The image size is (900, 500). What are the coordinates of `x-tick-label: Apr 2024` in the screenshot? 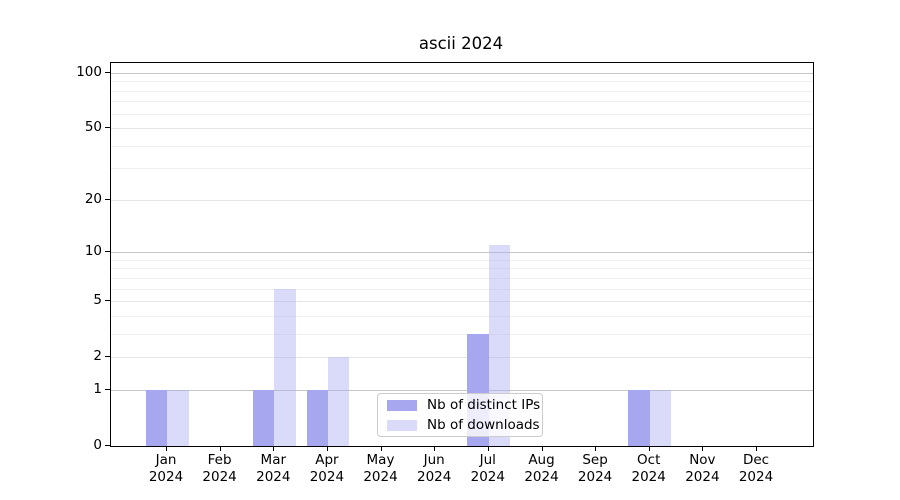 It's located at (327, 469).